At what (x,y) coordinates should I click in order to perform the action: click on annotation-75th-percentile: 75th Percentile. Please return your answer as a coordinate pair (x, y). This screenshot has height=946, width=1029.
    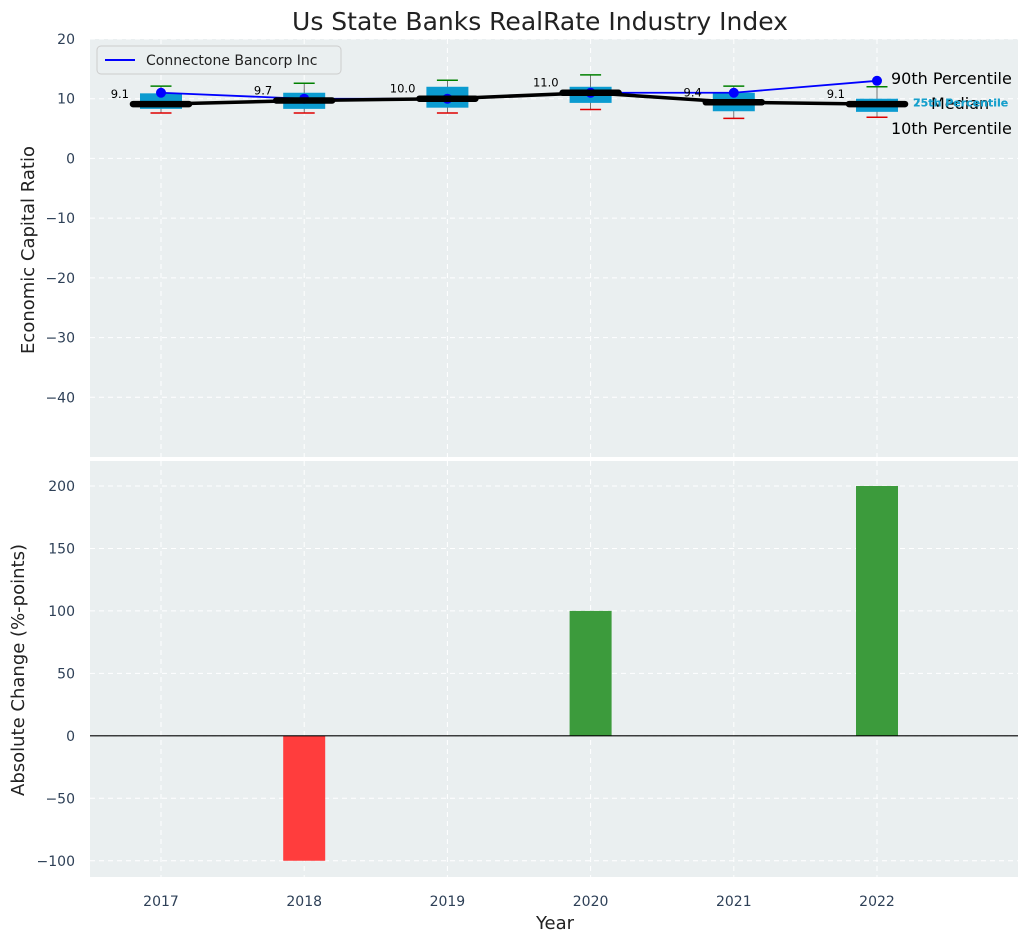
    Looking at the image, I should click on (960, 103).